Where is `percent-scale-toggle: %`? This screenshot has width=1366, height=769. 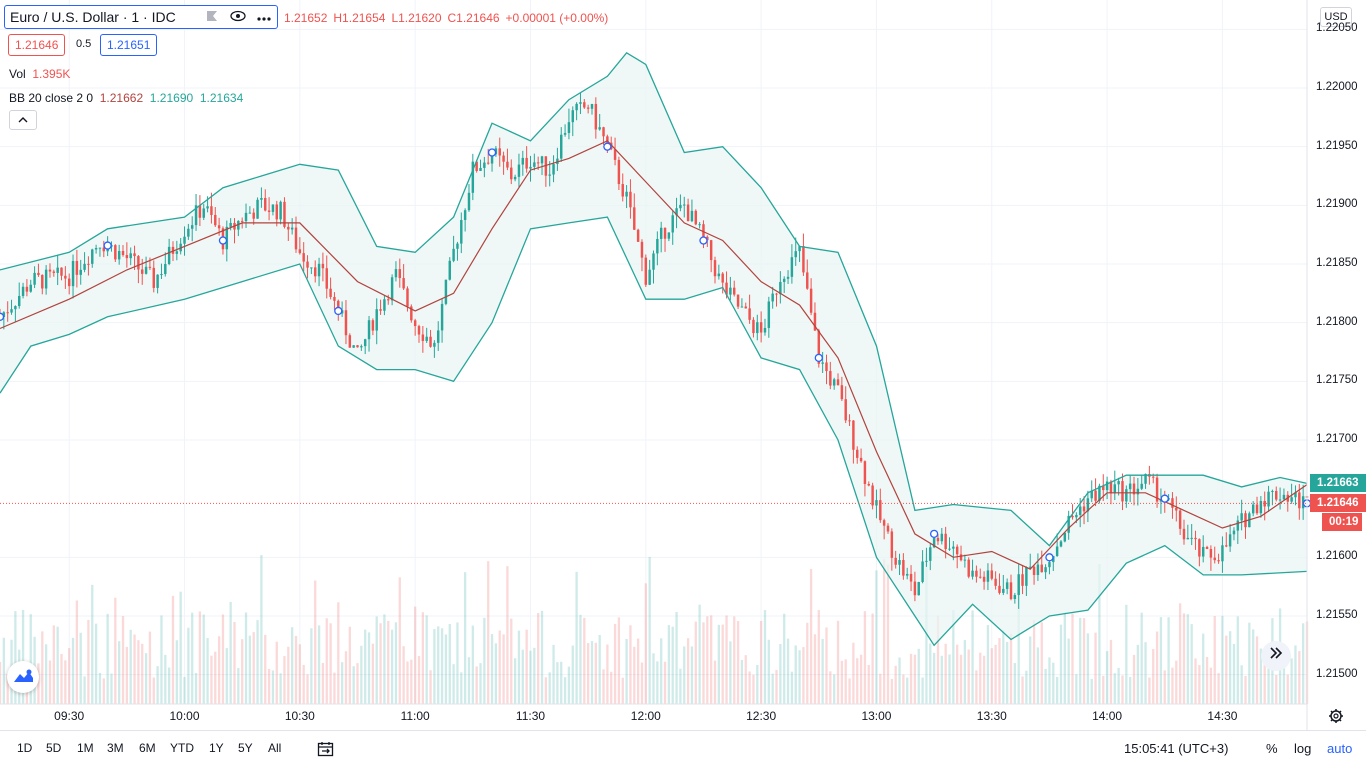 percent-scale-toggle: % is located at coordinates (1272, 748).